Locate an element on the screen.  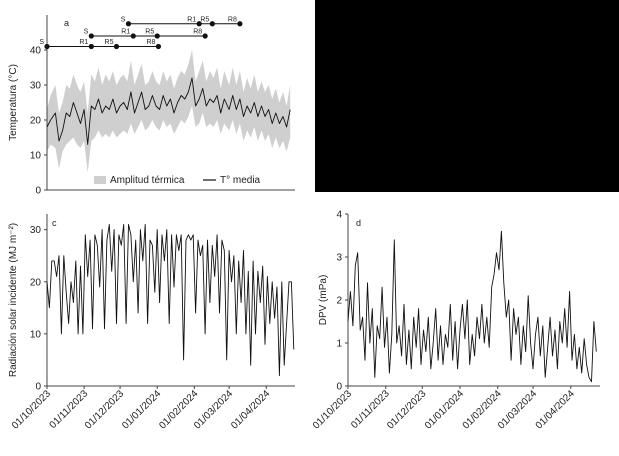
legend-label: T° media is located at coordinates (240, 180).